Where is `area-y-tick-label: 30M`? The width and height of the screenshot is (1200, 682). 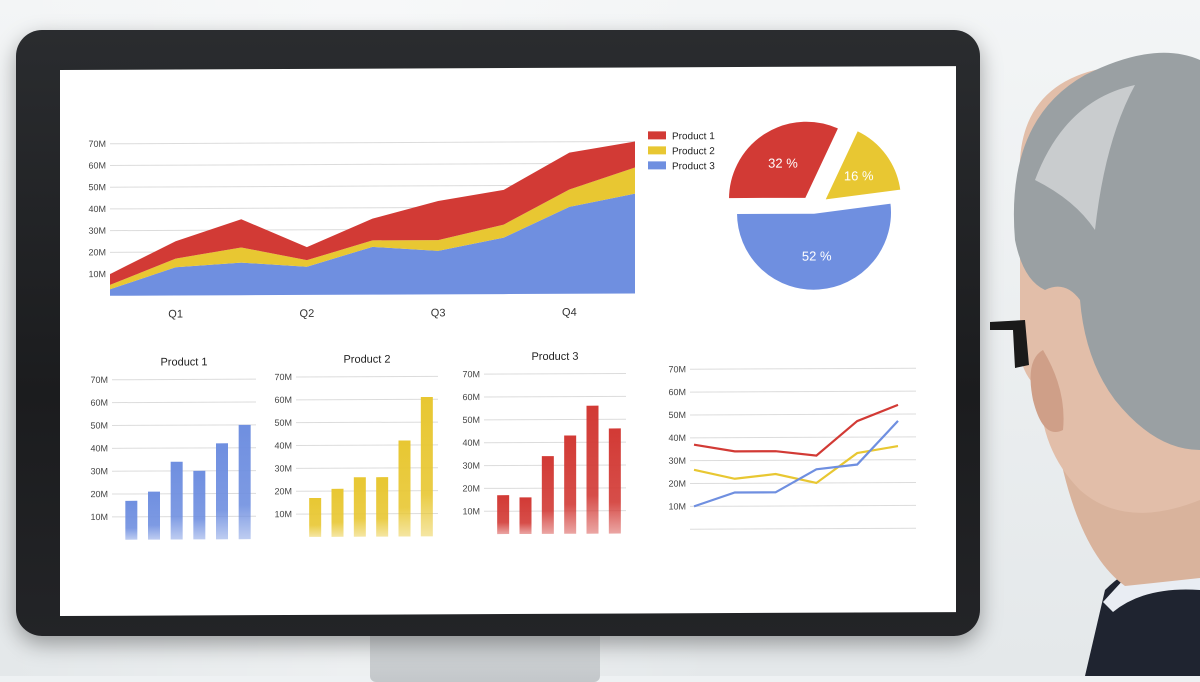
area-y-tick-label: 30M is located at coordinates (97, 231).